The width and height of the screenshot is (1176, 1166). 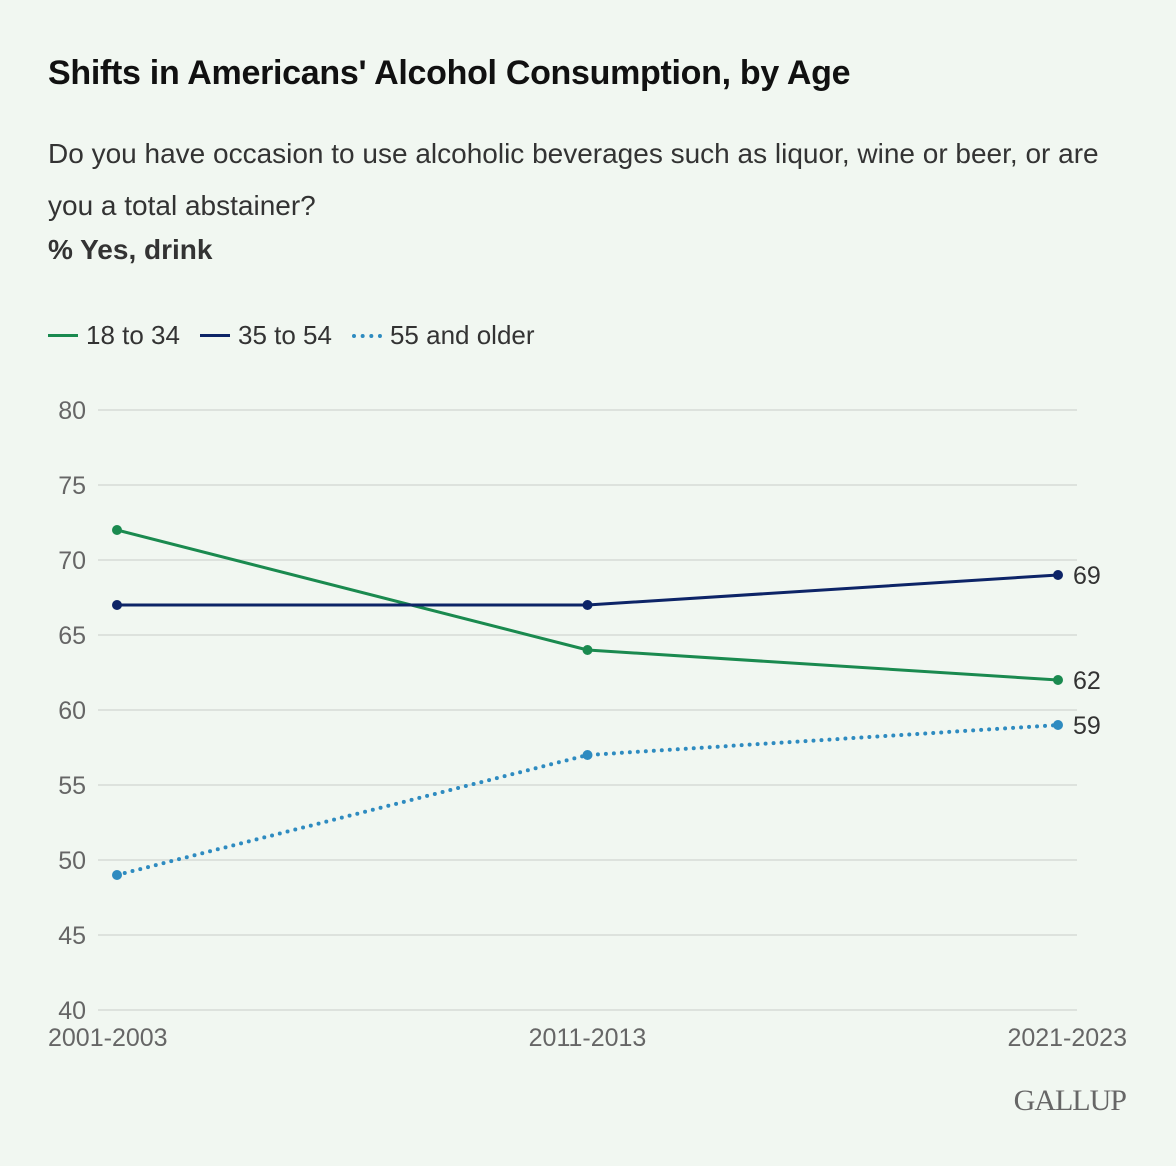 I want to click on legend-swatch-55-older, so click(x=366, y=335).